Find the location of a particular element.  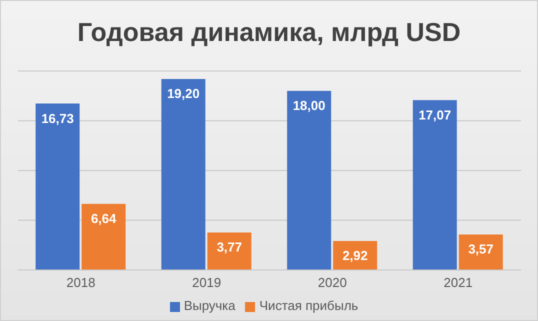

data-label: 17,07 is located at coordinates (435, 114).